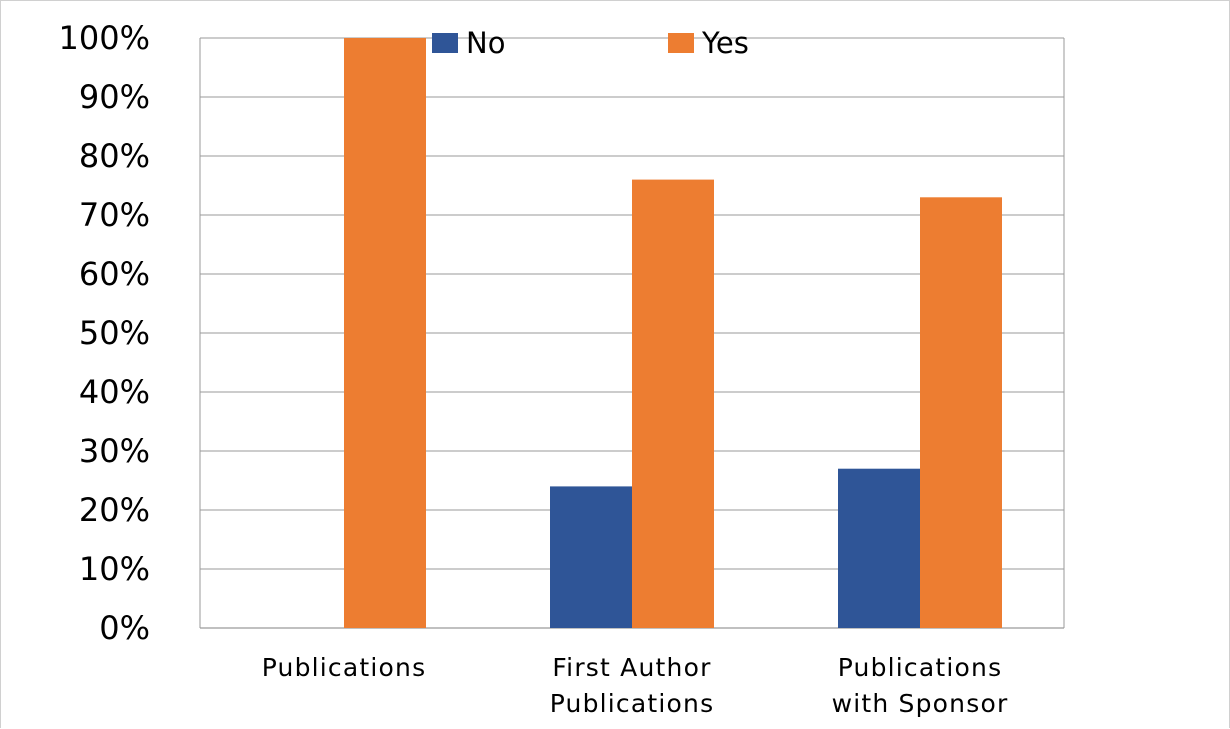 This screenshot has width=1230, height=729. What do you see at coordinates (114, 156) in the screenshot?
I see `y-tick-label: 80%` at bounding box center [114, 156].